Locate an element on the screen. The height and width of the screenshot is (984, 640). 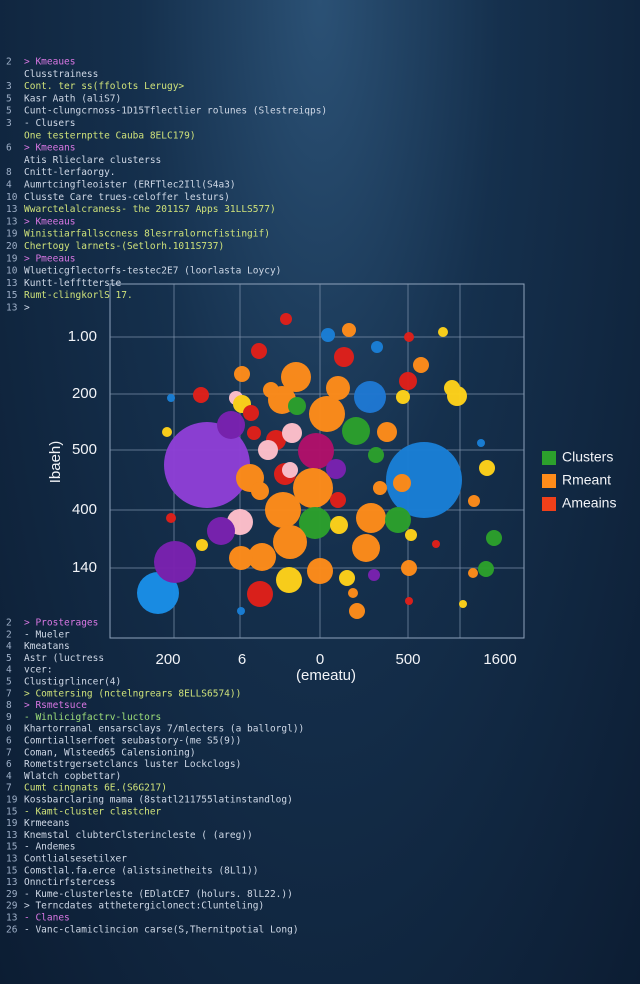
line-number: 19 is located at coordinates (12, 258).